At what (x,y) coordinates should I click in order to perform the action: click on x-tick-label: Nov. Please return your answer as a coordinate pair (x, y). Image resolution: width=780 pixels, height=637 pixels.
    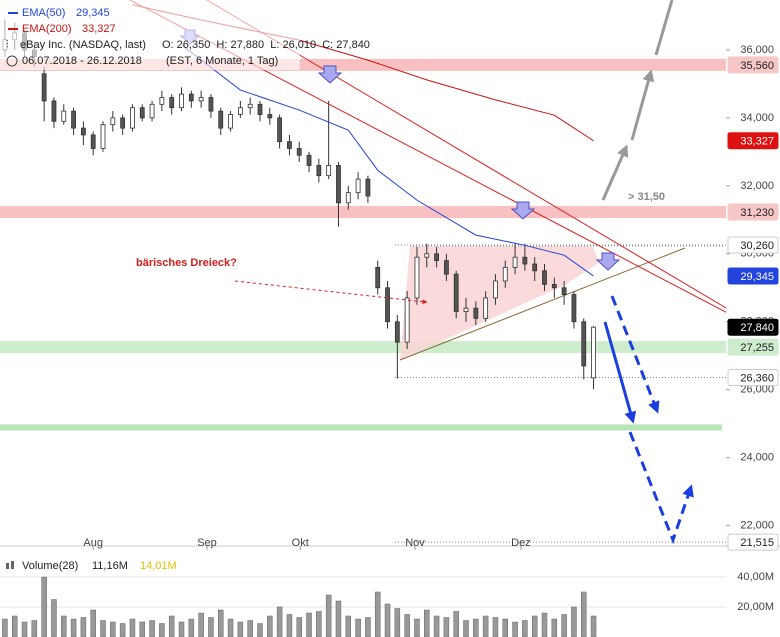
    Looking at the image, I should click on (415, 543).